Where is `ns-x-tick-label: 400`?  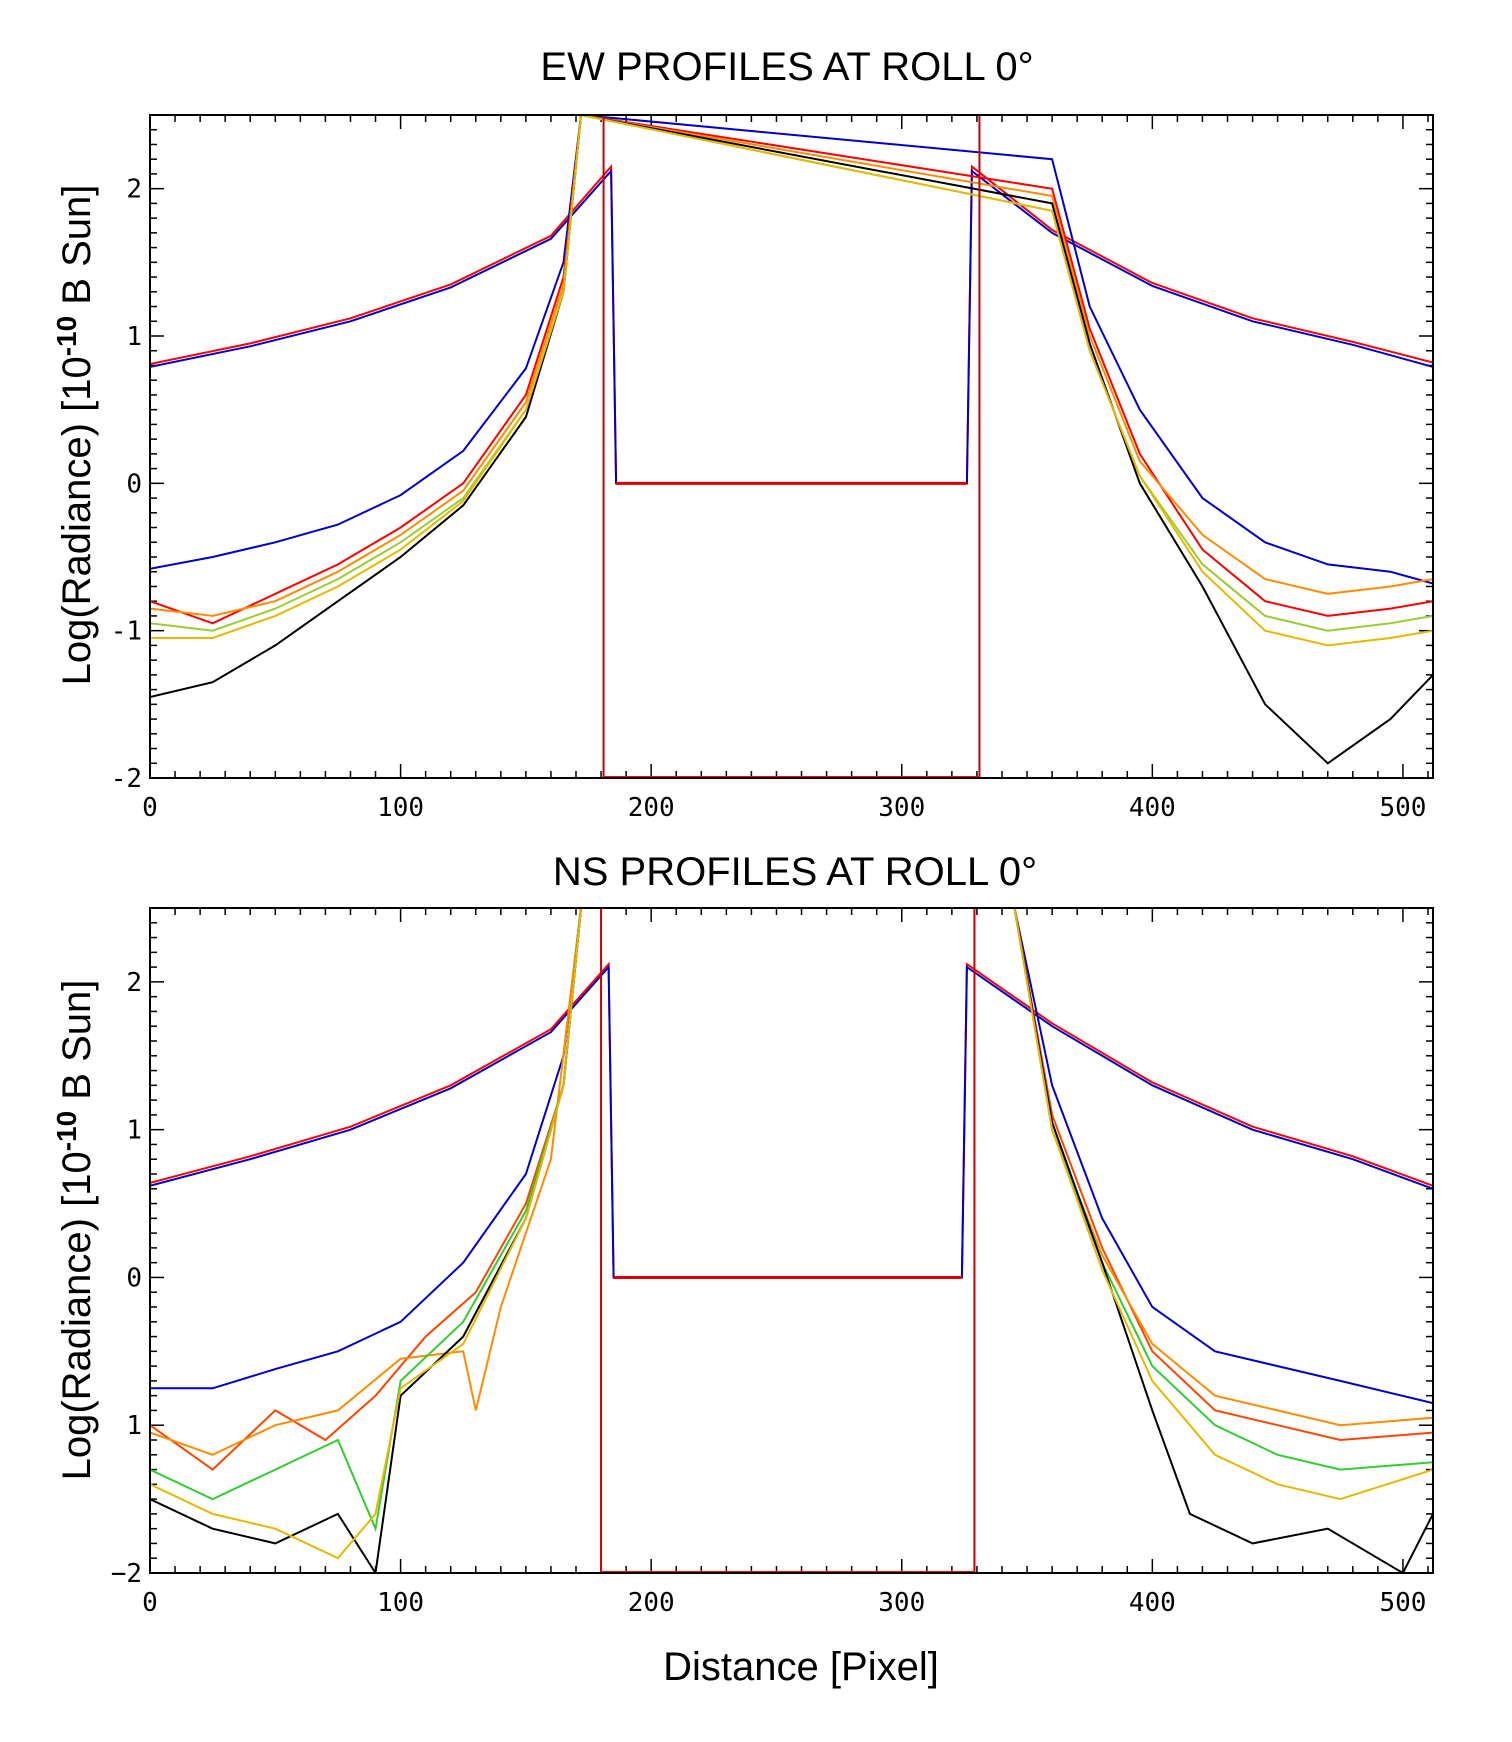
ns-x-tick-label: 400 is located at coordinates (1152, 1603).